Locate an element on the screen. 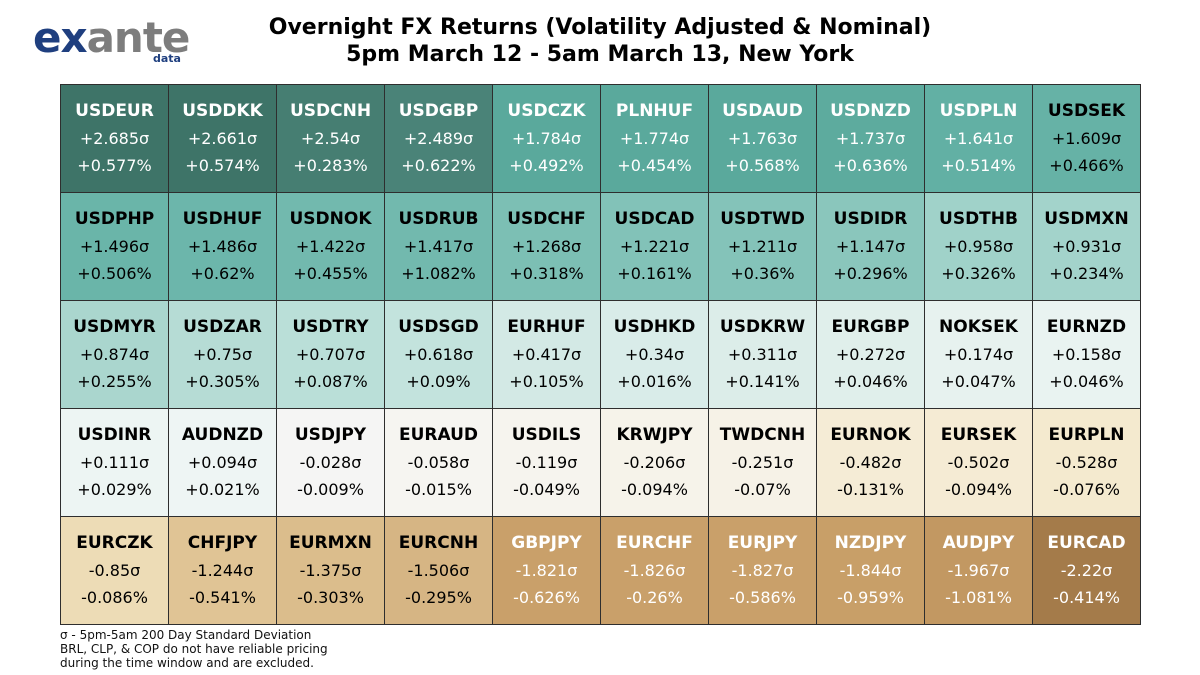 The image size is (1200, 675). cell-sigma-value: -0.482σ is located at coordinates (870, 462).